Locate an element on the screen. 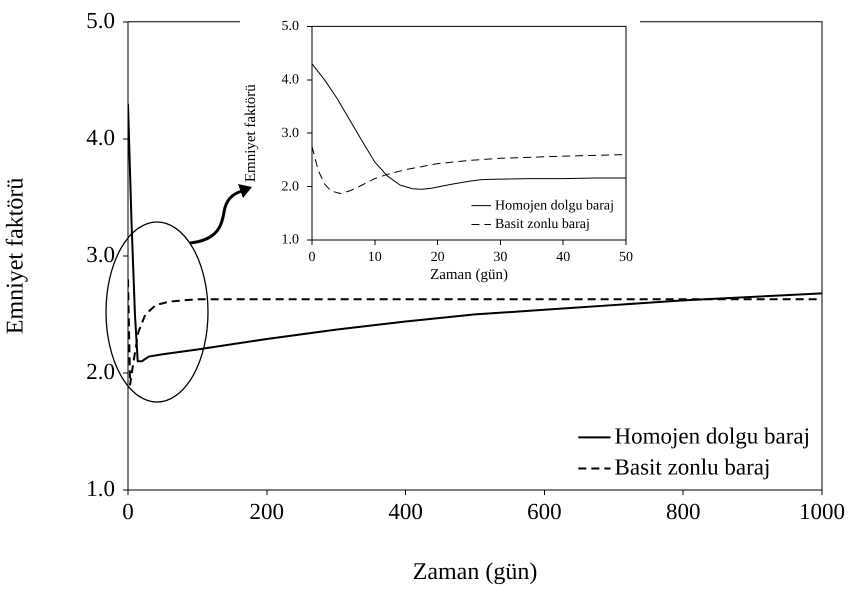 This screenshot has width=856, height=589. x-tick-label: 50 is located at coordinates (626, 258).